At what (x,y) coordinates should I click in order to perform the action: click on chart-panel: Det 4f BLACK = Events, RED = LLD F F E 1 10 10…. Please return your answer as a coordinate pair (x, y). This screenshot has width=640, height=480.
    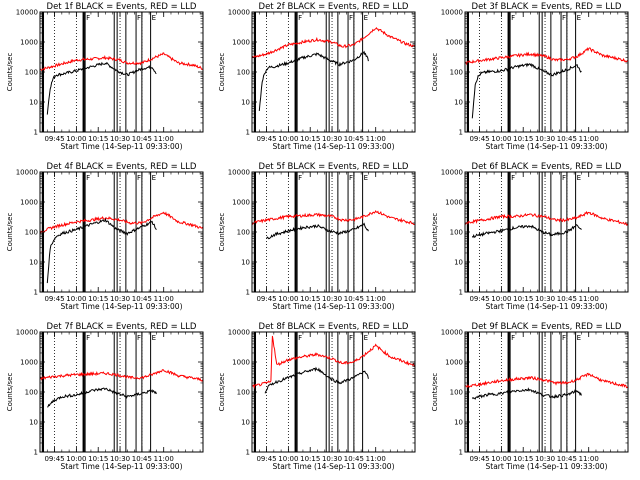
    Looking at the image, I should click on (105, 236).